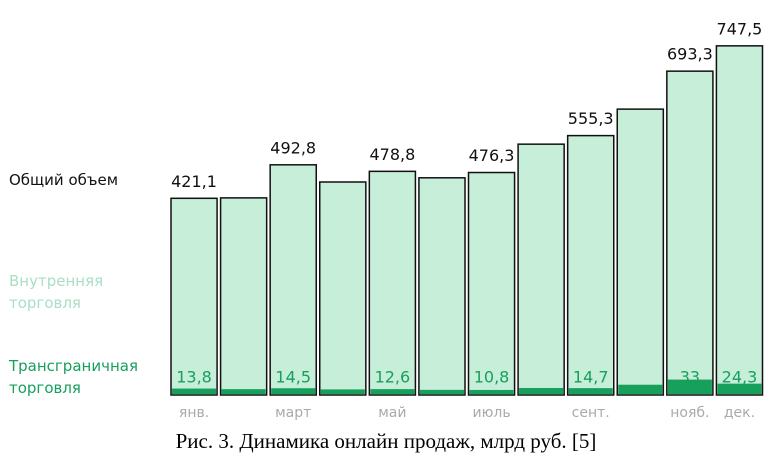 This screenshot has height=461, width=775. Describe the element at coordinates (689, 413) in the screenshot. I see `x-tick-label: нояб.` at that location.